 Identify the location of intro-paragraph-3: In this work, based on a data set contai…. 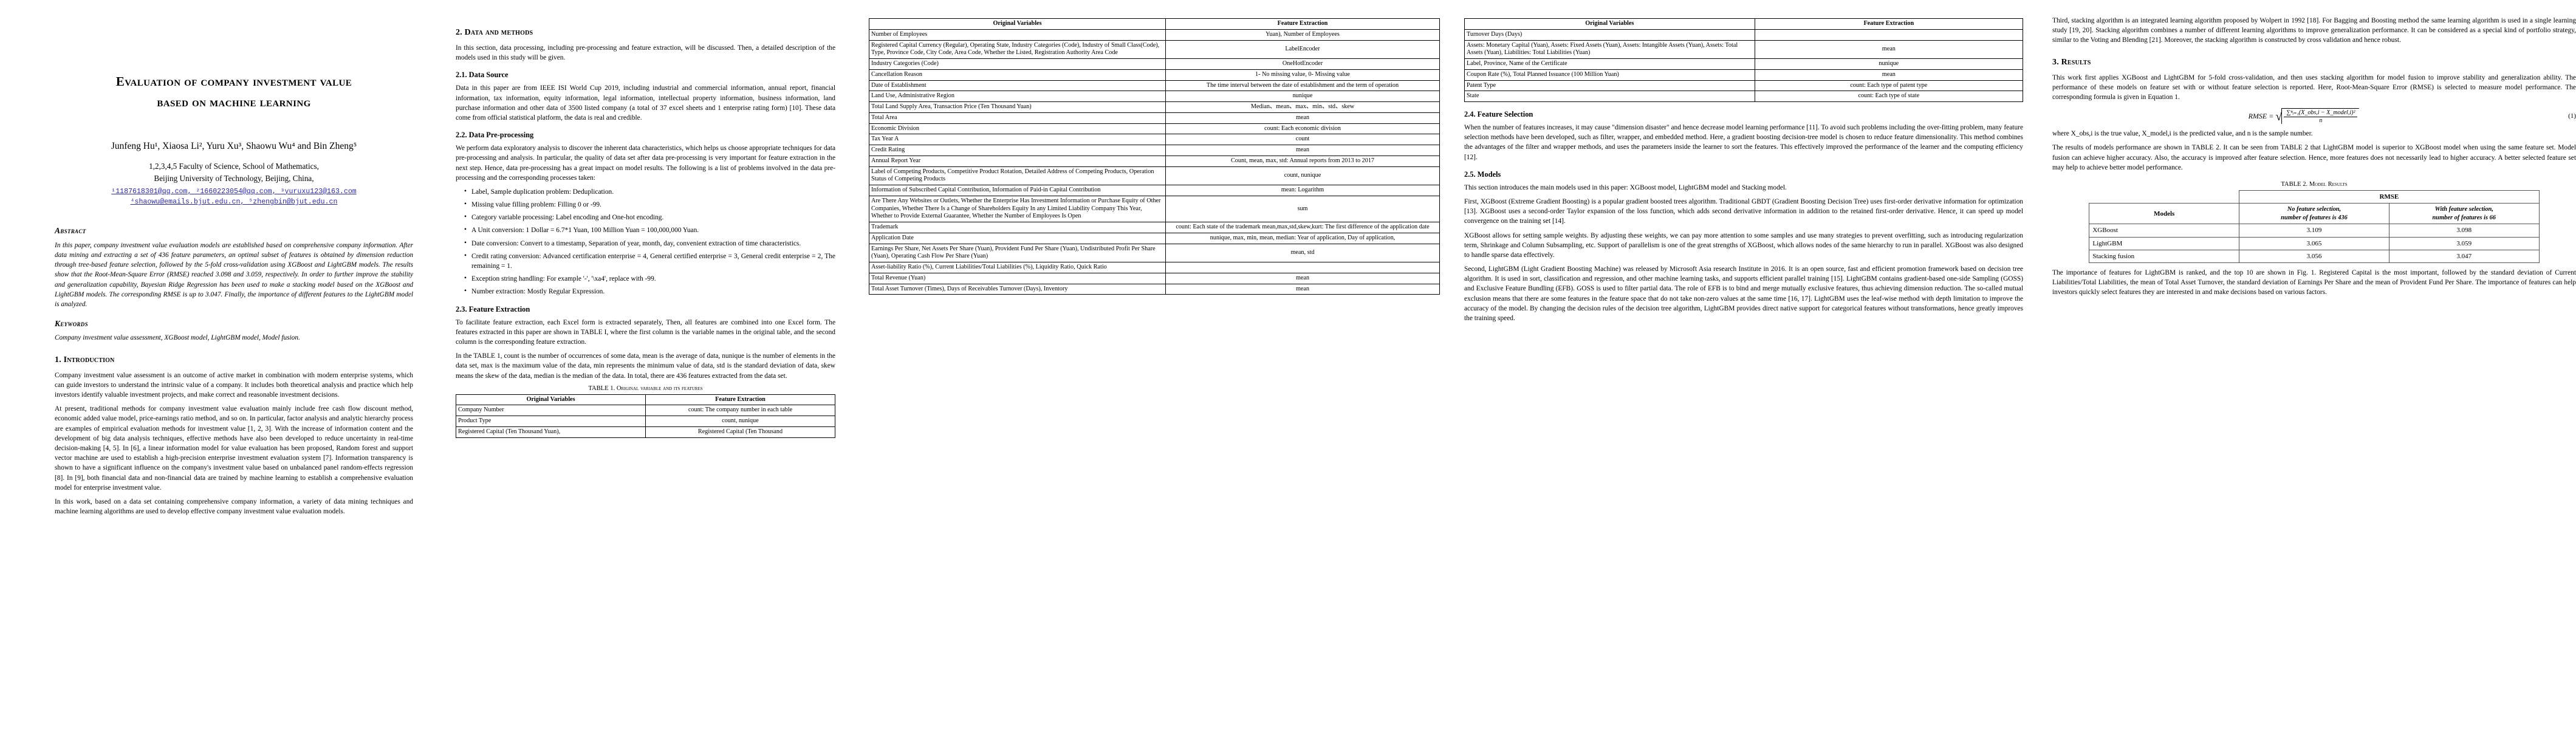
(234, 507).